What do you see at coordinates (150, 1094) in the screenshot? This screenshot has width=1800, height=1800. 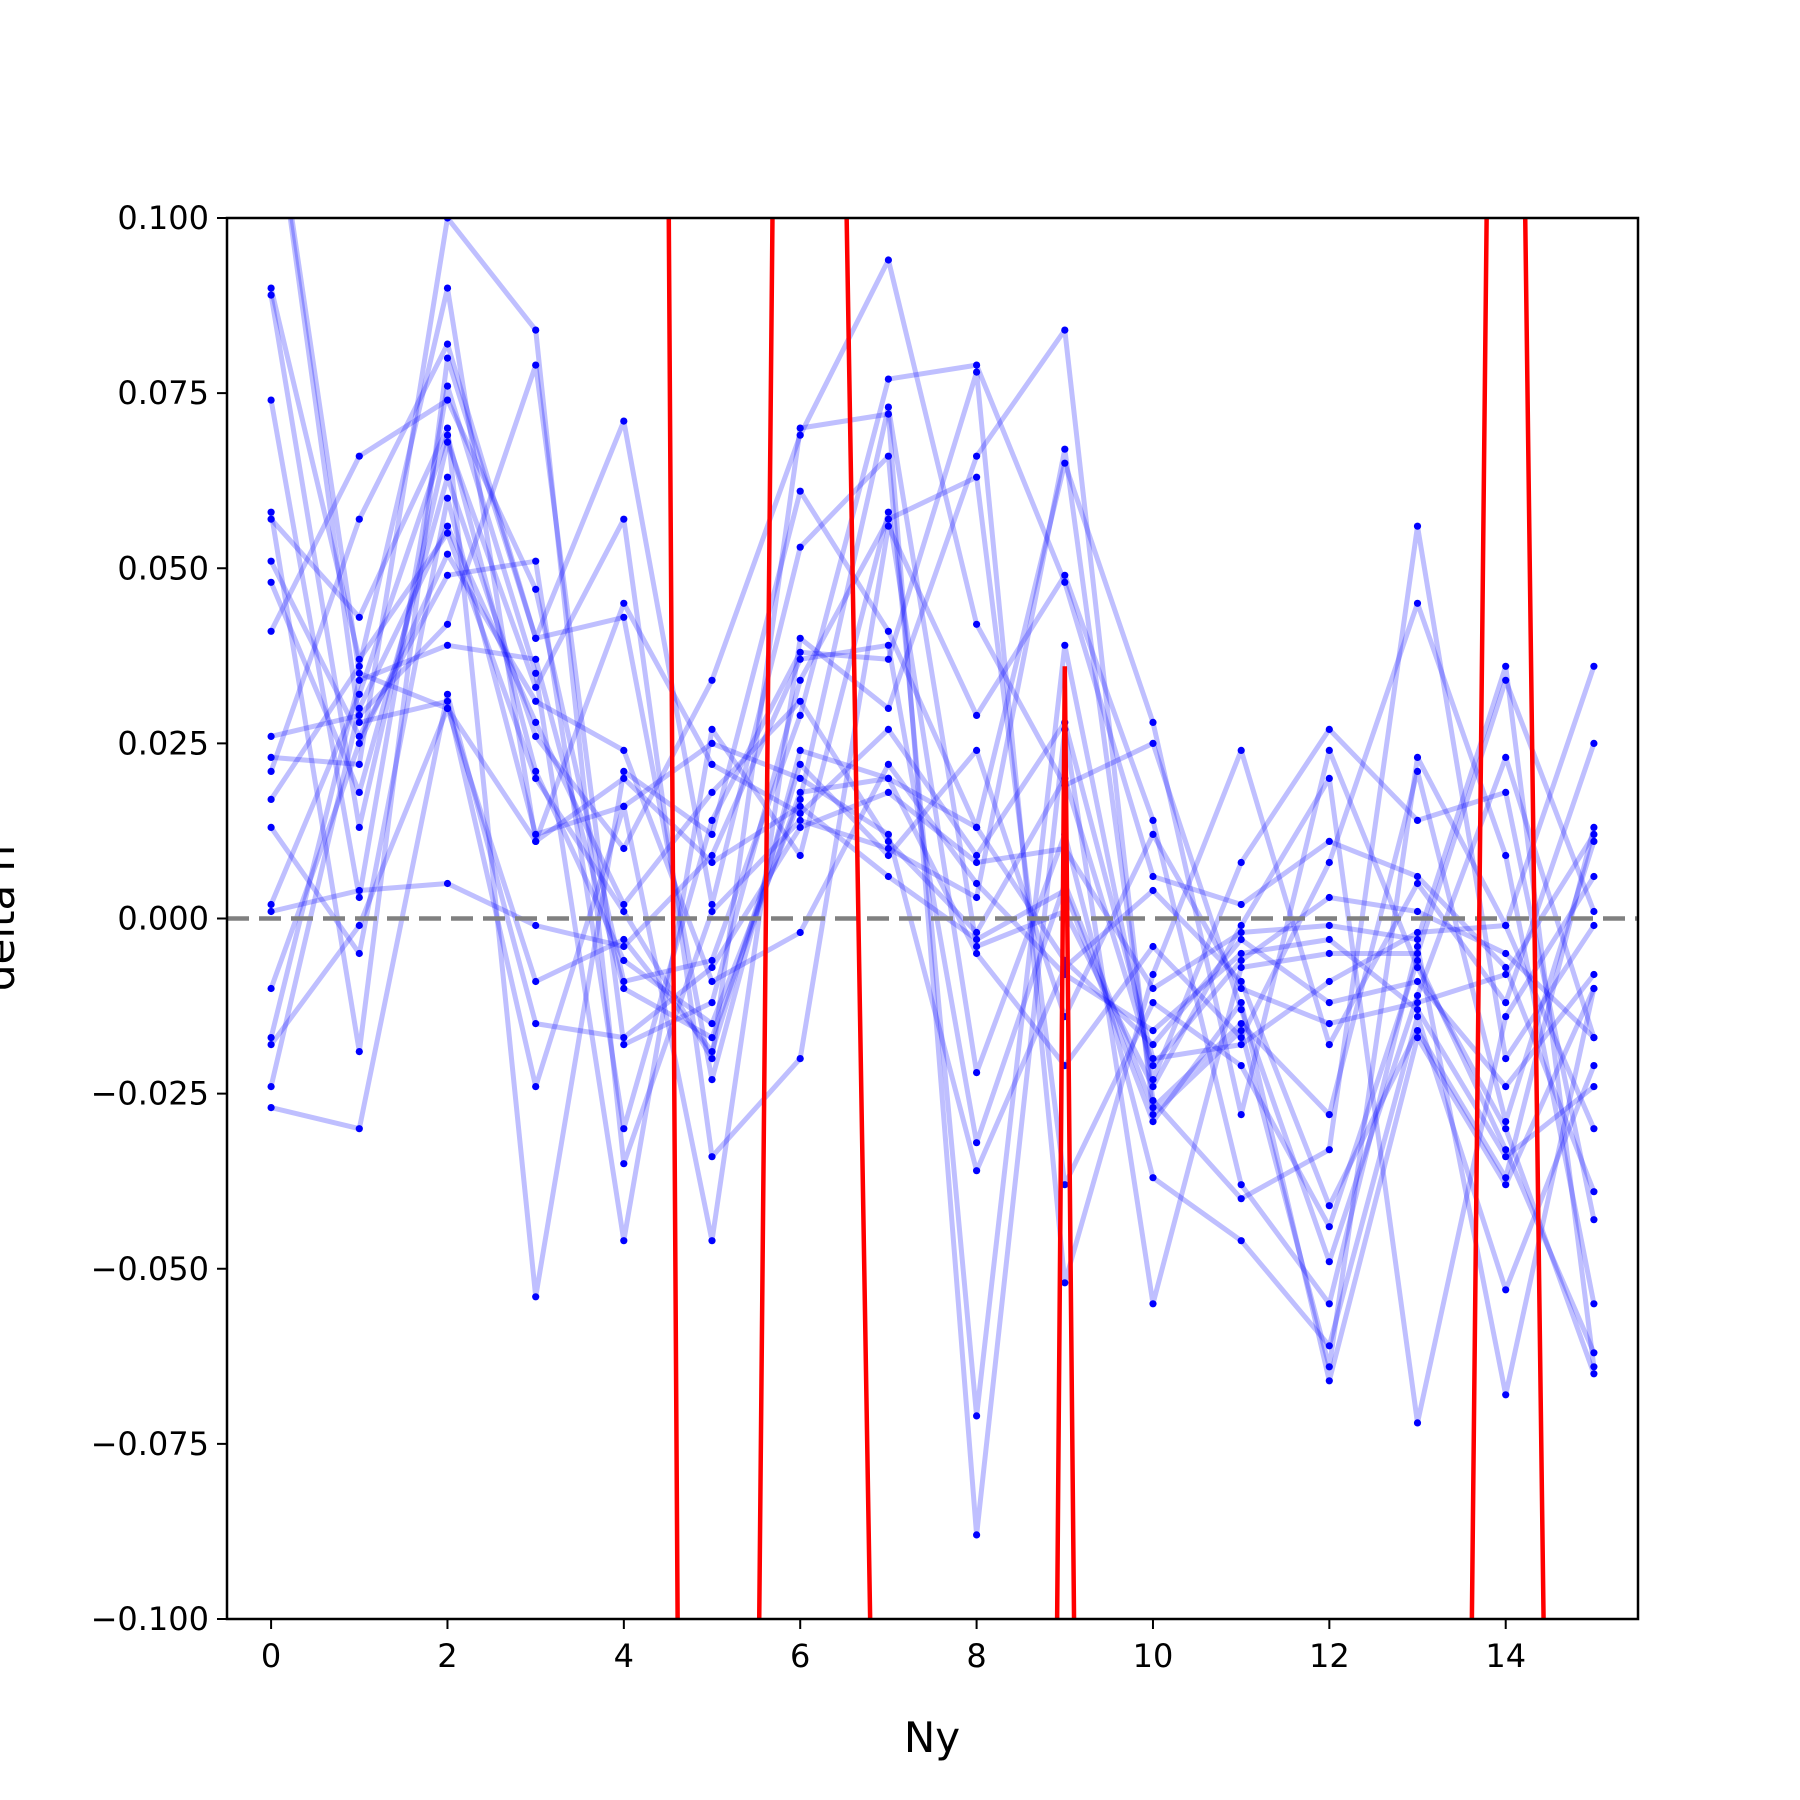 I see `y-tick-label: −0.025` at bounding box center [150, 1094].